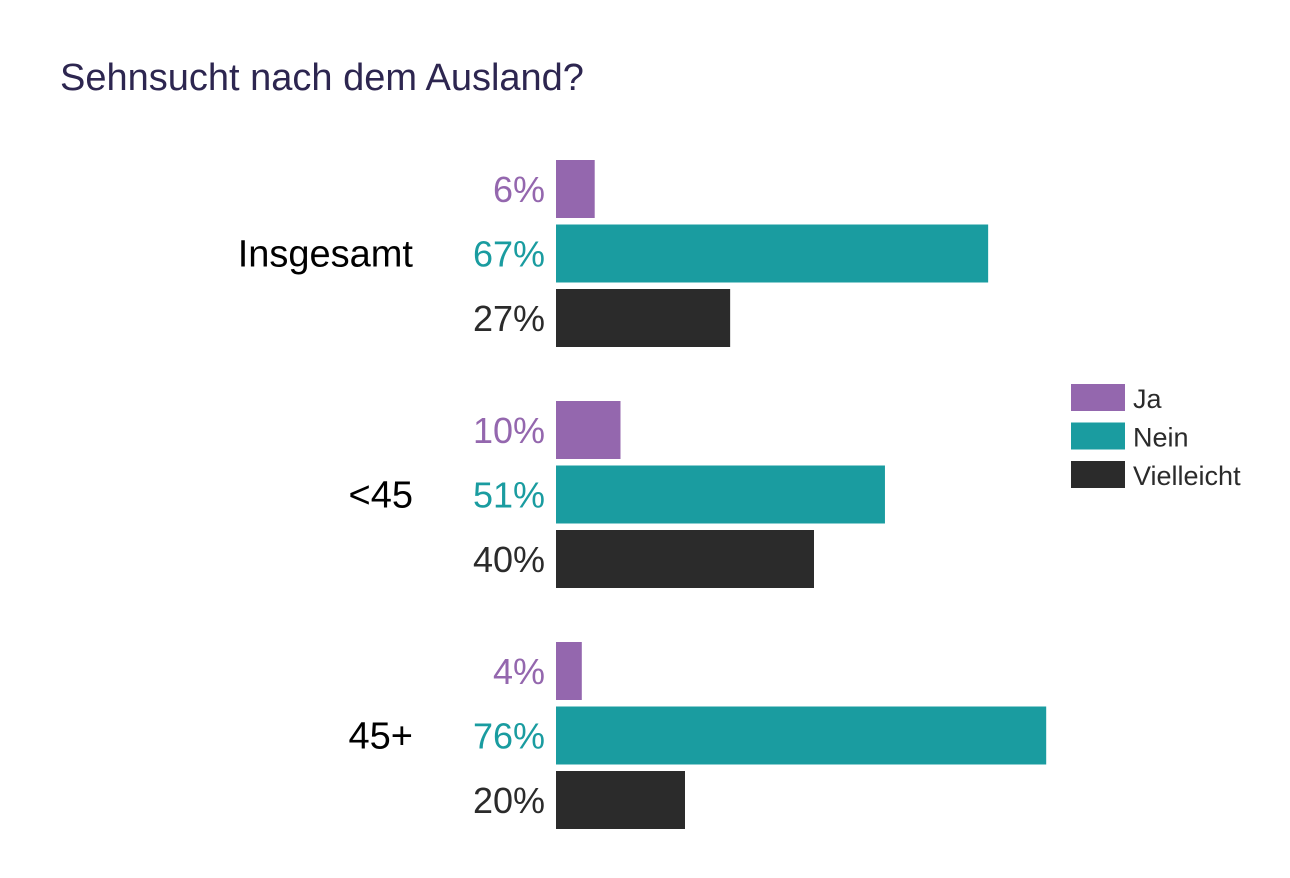  I want to click on category-label: <45, so click(381, 496).